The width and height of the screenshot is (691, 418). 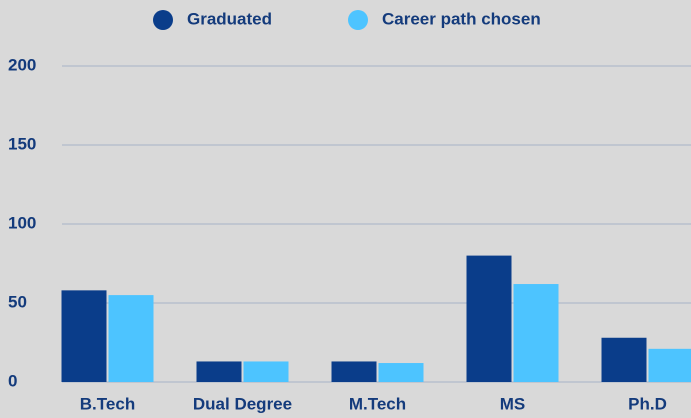 What do you see at coordinates (22, 64) in the screenshot?
I see `y-tick-label: 200` at bounding box center [22, 64].